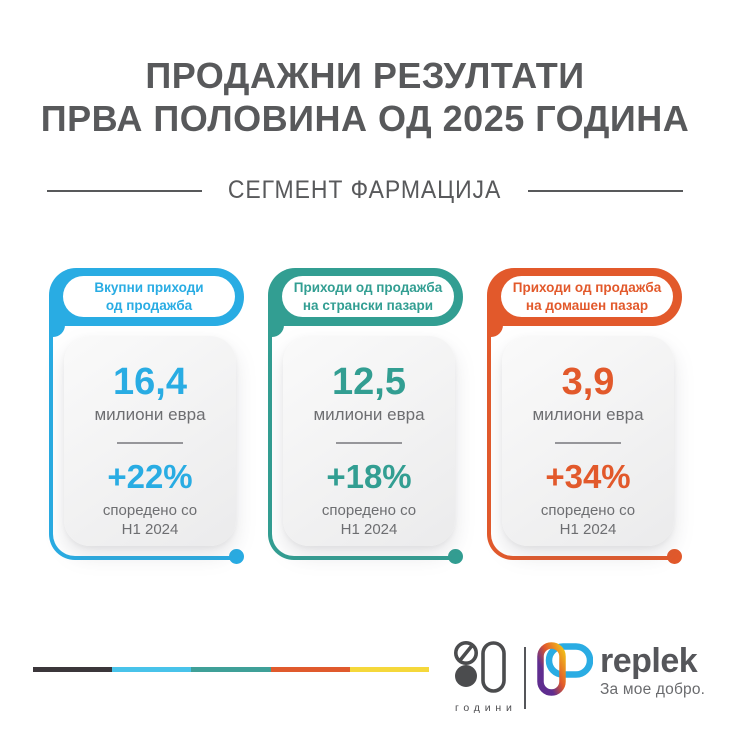  I want to click on metric-value: 3,9, so click(588, 382).